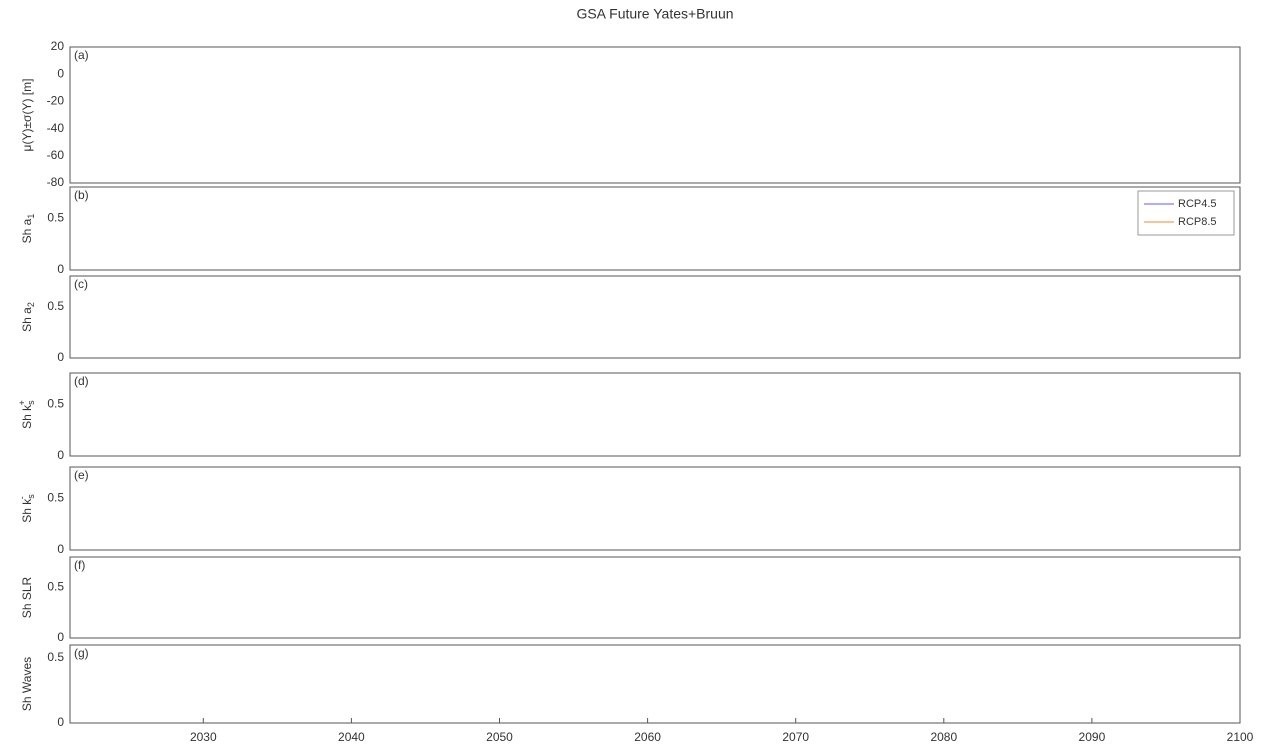 This screenshot has height=746, width=1267. I want to click on y-axis-label: Sh ks+, so click(26, 414).